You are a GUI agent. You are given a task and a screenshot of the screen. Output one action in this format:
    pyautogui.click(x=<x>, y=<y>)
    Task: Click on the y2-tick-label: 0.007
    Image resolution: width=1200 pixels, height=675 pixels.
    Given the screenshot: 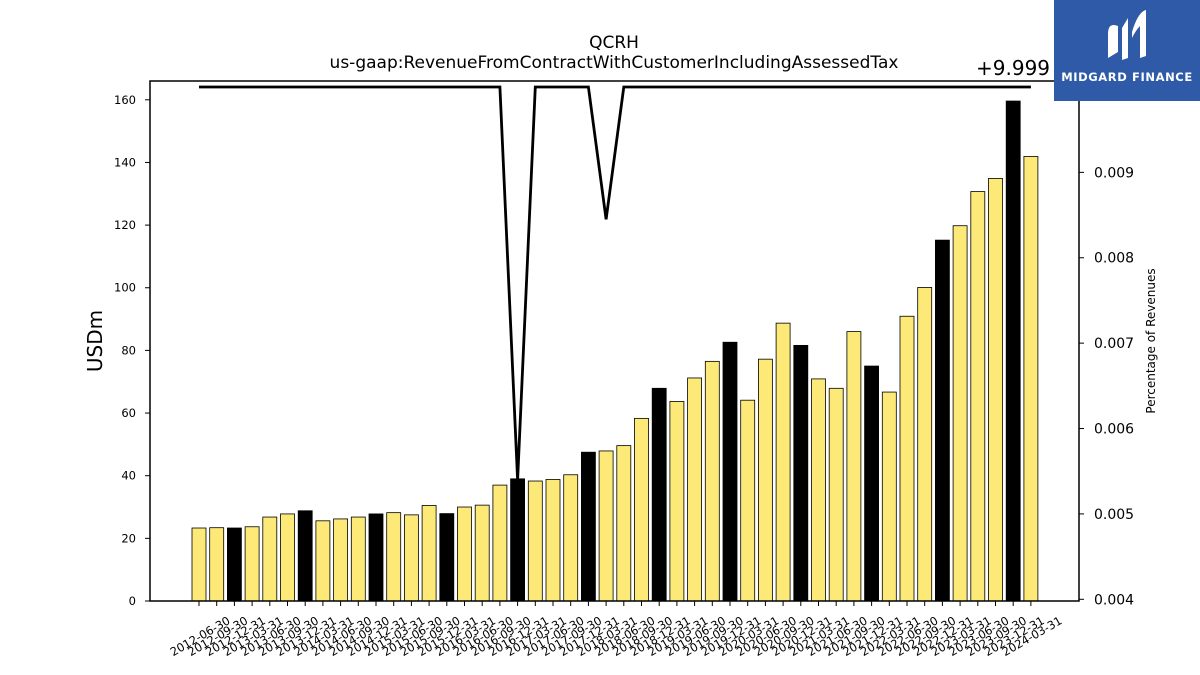 What is the action you would take?
    pyautogui.click(x=1114, y=344)
    